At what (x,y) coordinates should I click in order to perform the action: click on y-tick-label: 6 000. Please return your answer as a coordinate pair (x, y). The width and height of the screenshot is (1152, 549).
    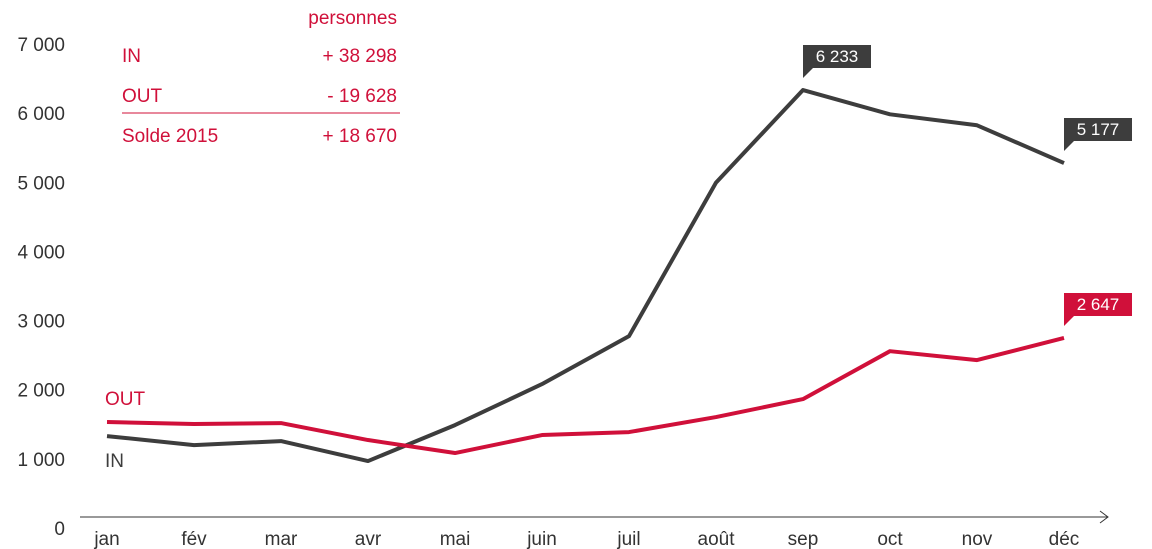
    Looking at the image, I should click on (41, 114).